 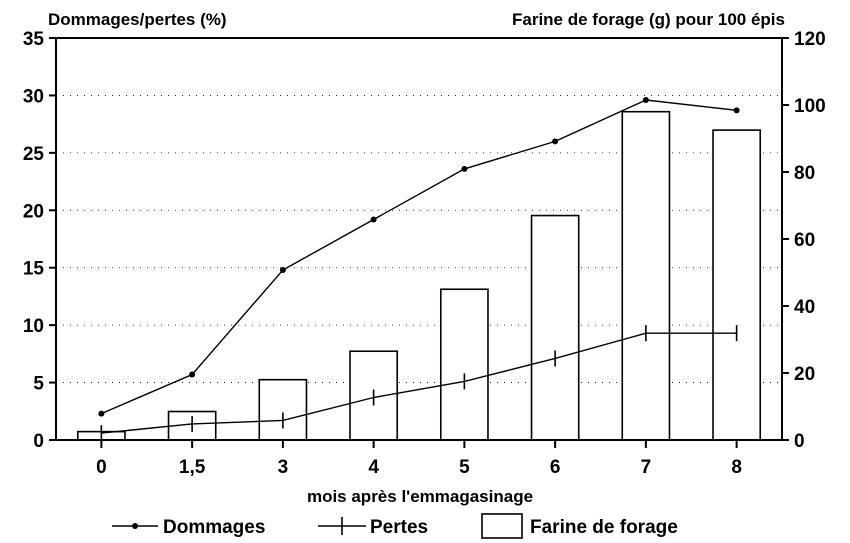 I want to click on legend-dommages-label: Dommages, so click(x=214, y=527).